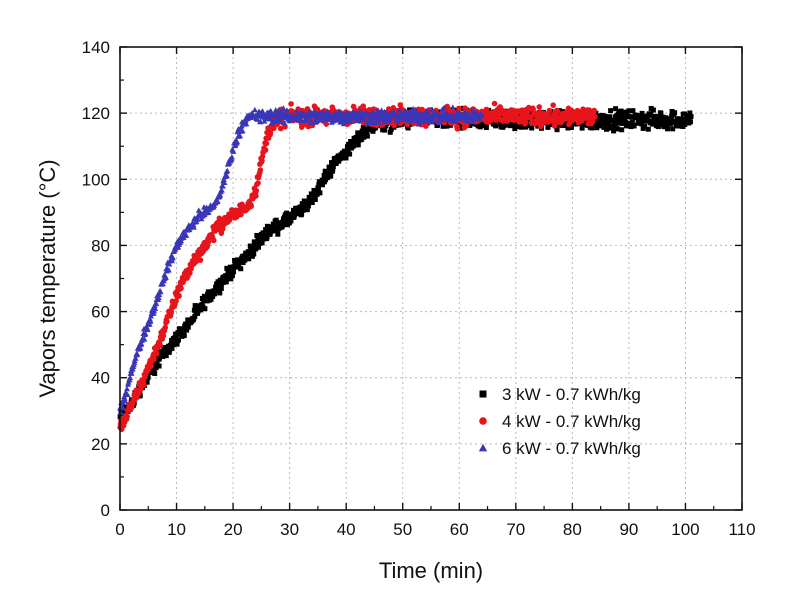 This screenshot has height=608, width=800. I want to click on y-axis-title: Vapors temperature (°C), so click(47, 278).